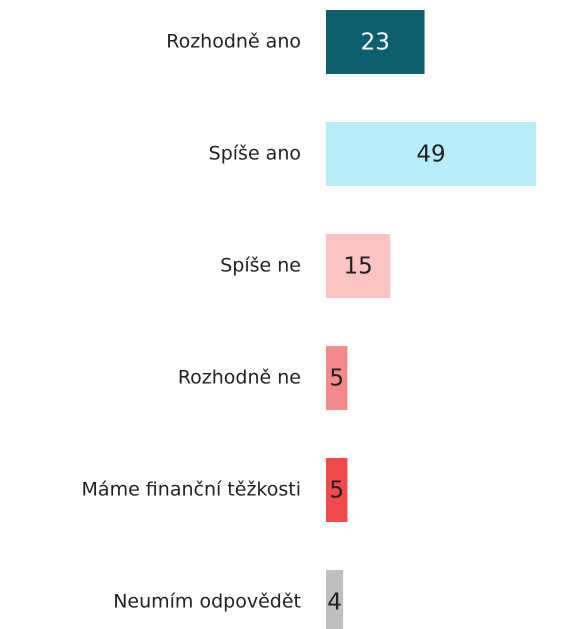  Describe the element at coordinates (191, 490) in the screenshot. I see `category-label: Máme finanční těžkosti` at that location.